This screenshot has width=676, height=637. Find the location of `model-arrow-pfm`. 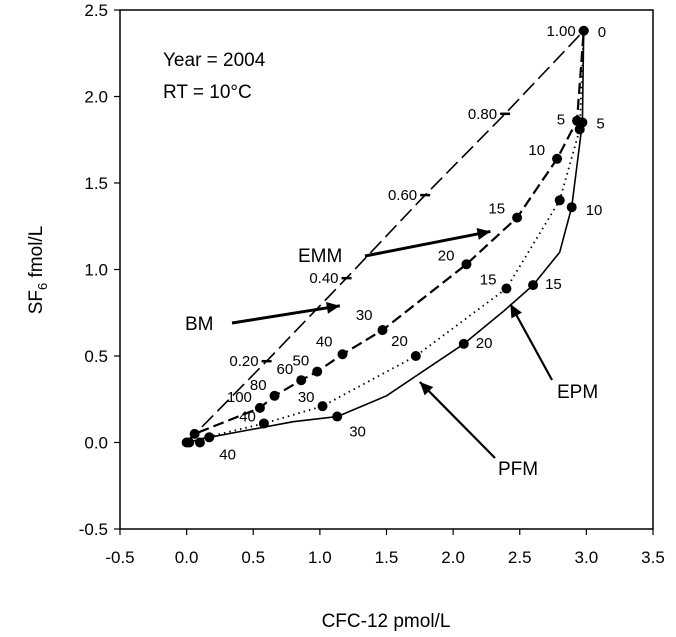

model-arrow-pfm is located at coordinates (457, 420).